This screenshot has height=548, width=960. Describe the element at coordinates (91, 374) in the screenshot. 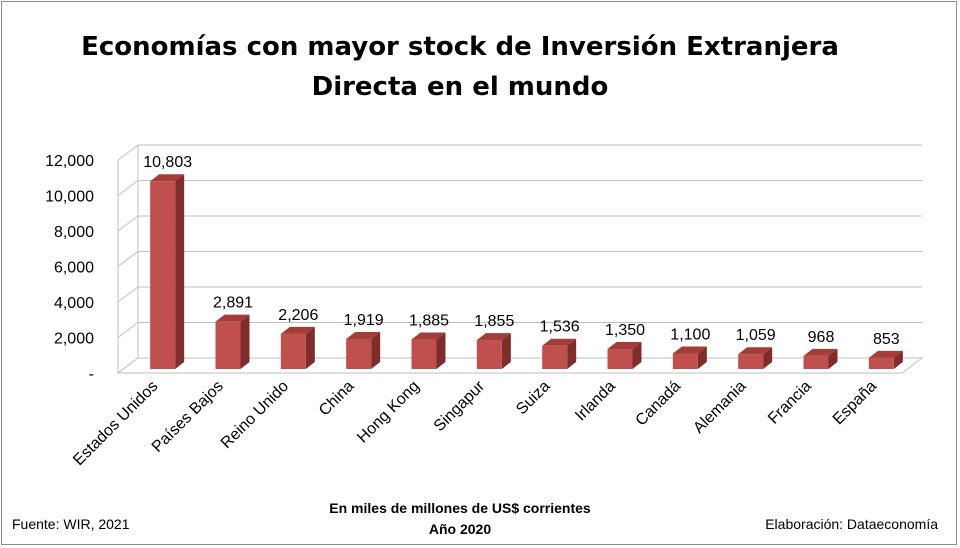

I see `y-tick-label: -` at that location.